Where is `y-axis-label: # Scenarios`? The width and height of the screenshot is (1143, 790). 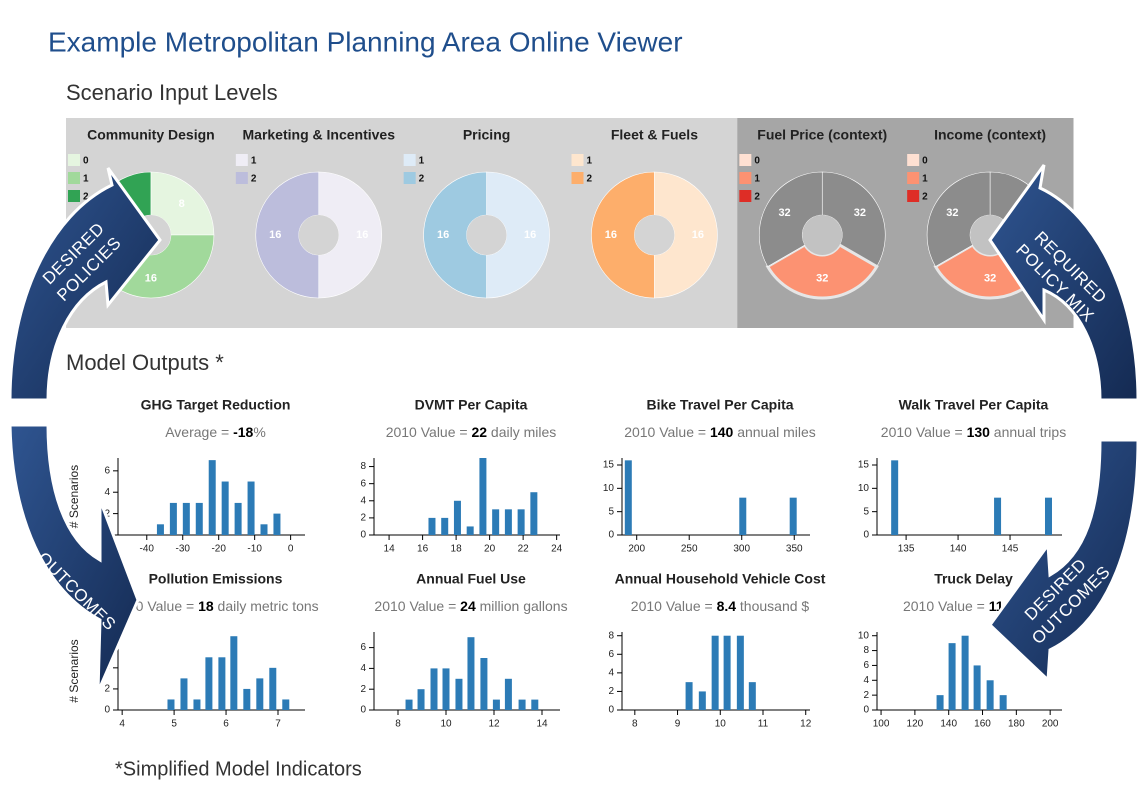 y-axis-label: # Scenarios is located at coordinates (74, 670).